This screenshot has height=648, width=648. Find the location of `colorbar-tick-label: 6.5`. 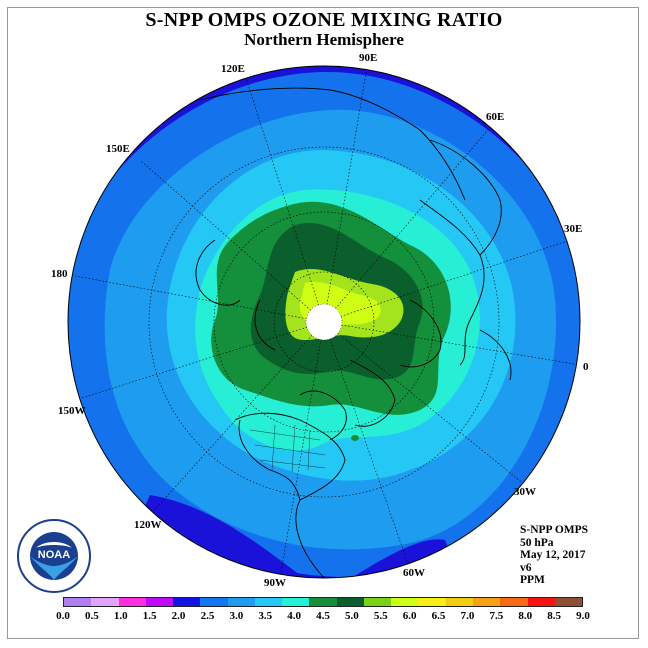

colorbar-tick-label: 6.5 is located at coordinates (438, 616).